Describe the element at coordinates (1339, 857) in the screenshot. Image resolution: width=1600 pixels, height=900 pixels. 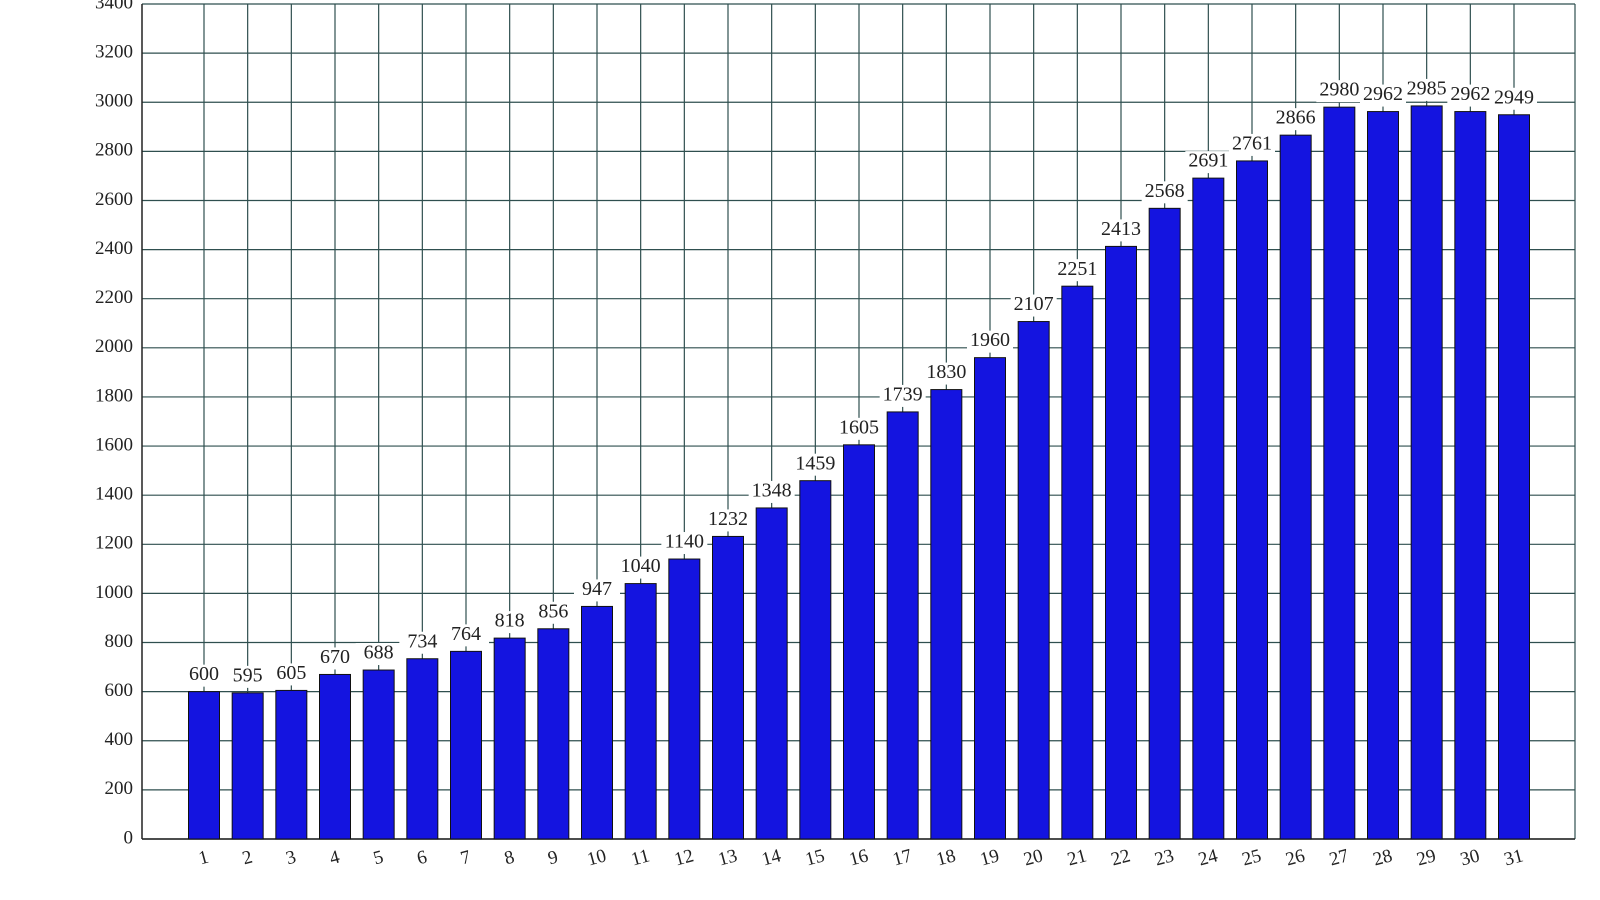
I see `x-tick-label: 27` at that location.